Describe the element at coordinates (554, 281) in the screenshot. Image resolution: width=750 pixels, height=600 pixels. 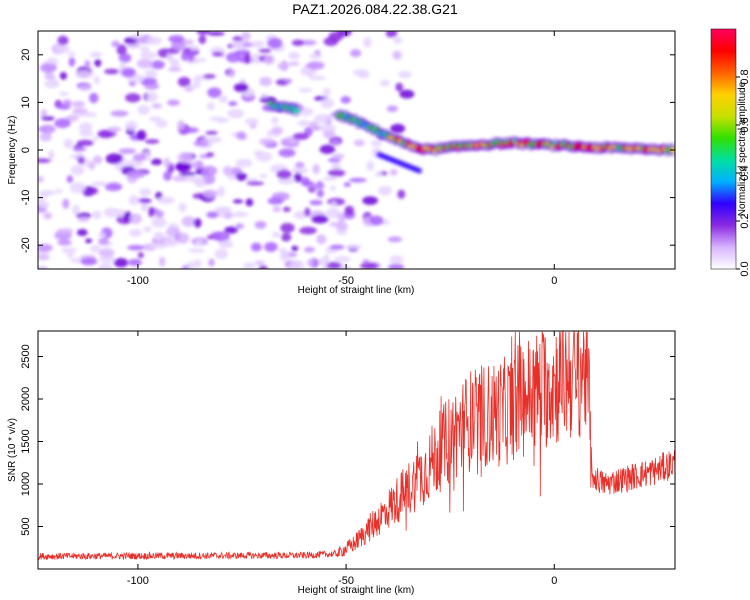
I see `spectrogram-xtick-label: 0` at that location.